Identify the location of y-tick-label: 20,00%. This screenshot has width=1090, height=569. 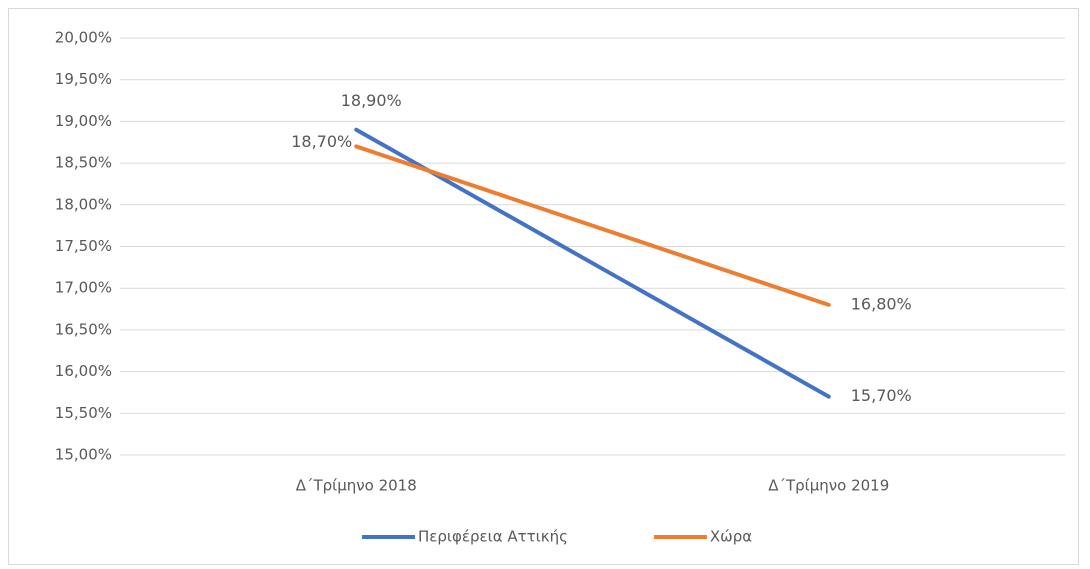
(83, 38).